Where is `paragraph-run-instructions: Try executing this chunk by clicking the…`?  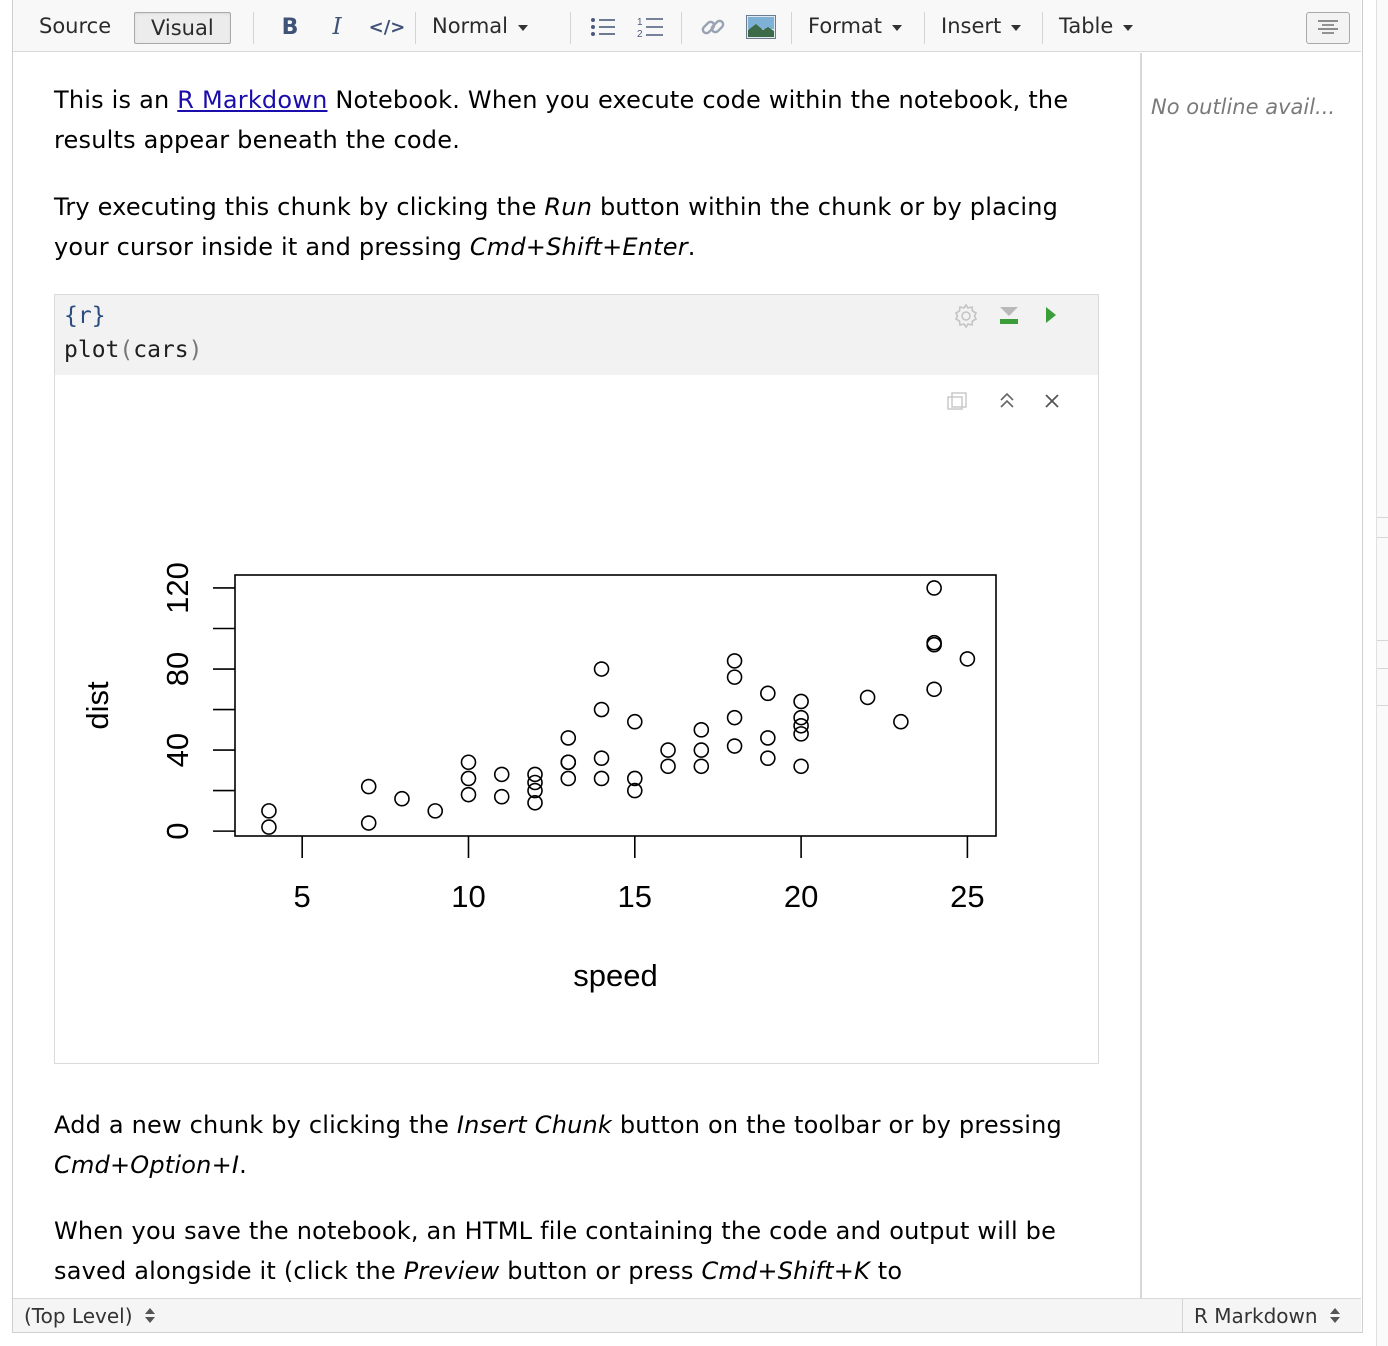
paragraph-run-instructions: Try executing this chunk by clicking the… is located at coordinates (556, 227).